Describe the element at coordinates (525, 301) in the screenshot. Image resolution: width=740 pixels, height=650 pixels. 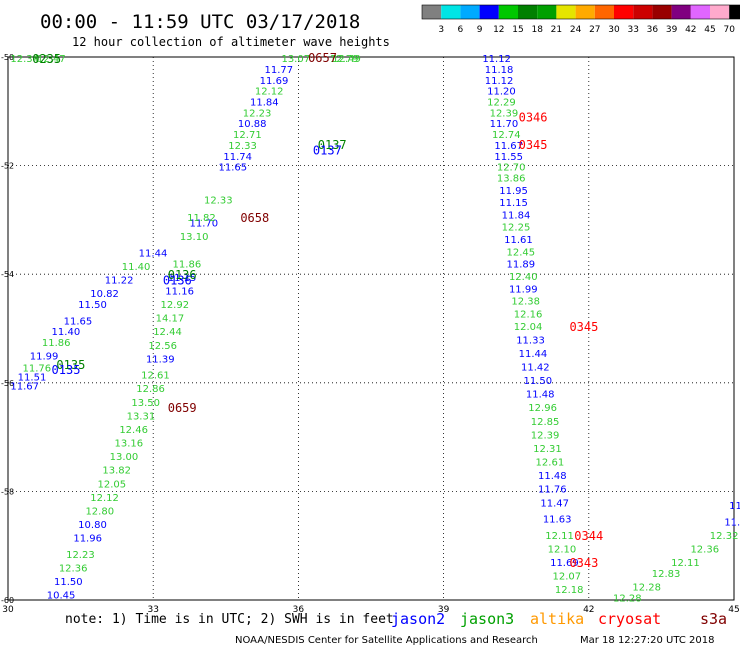
I see `wave-height-label: 12.38` at that location.